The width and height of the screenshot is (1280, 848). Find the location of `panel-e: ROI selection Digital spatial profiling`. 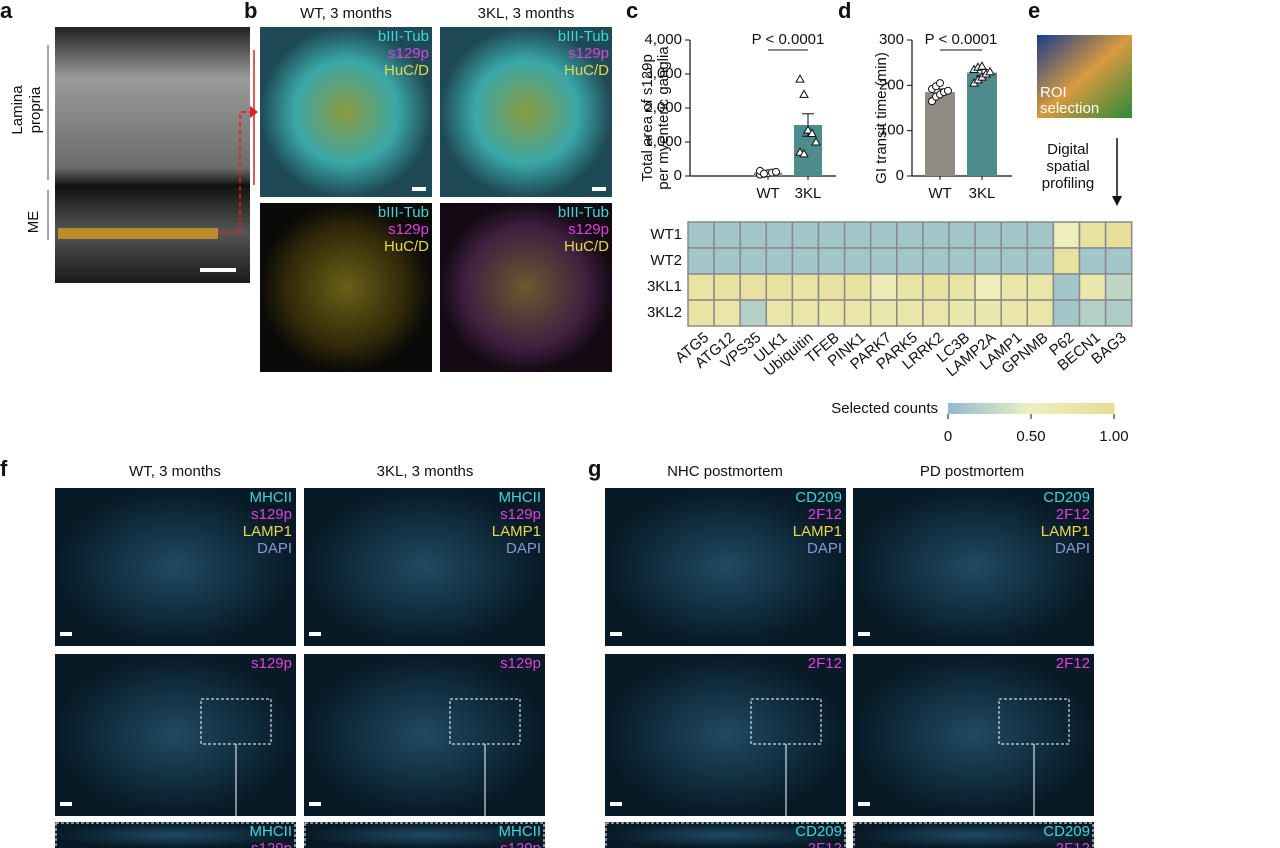

panel-e: ROI selection Digital spatial profiling is located at coordinates (1084, 120).